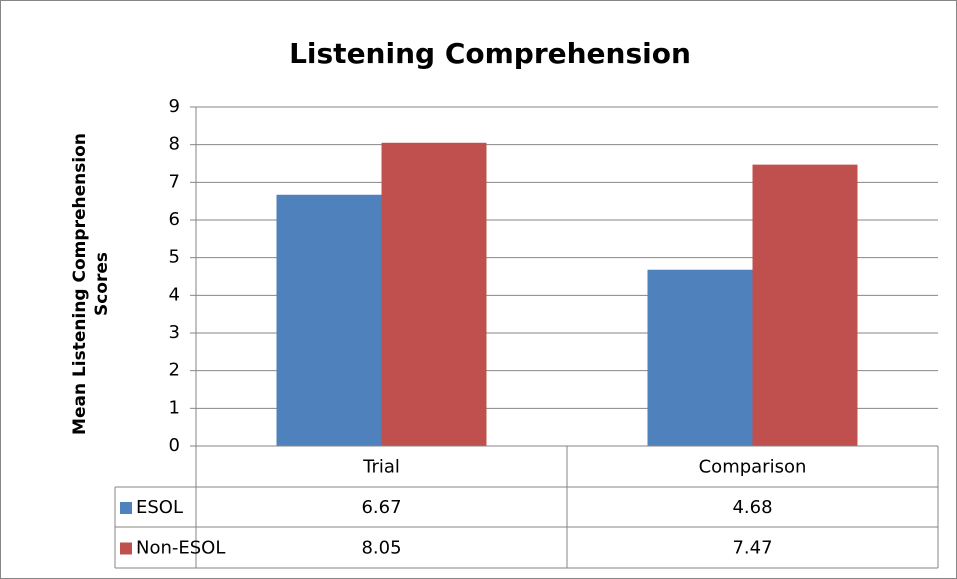 The image size is (957, 579). What do you see at coordinates (180, 548) in the screenshot?
I see `legend-label: Non-ESOL` at bounding box center [180, 548].